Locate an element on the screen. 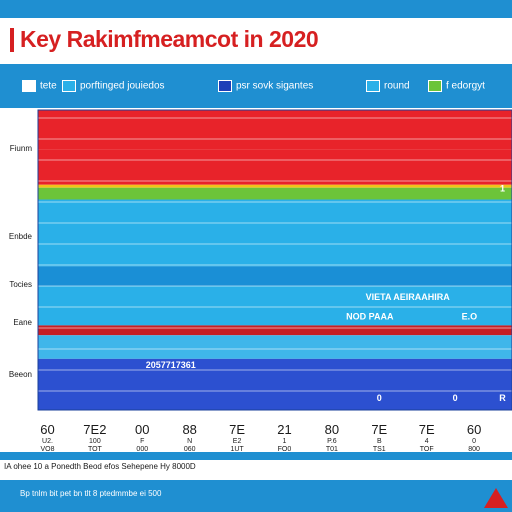 This screenshot has height=512, width=512. top-frame-bar is located at coordinates (256, 9).